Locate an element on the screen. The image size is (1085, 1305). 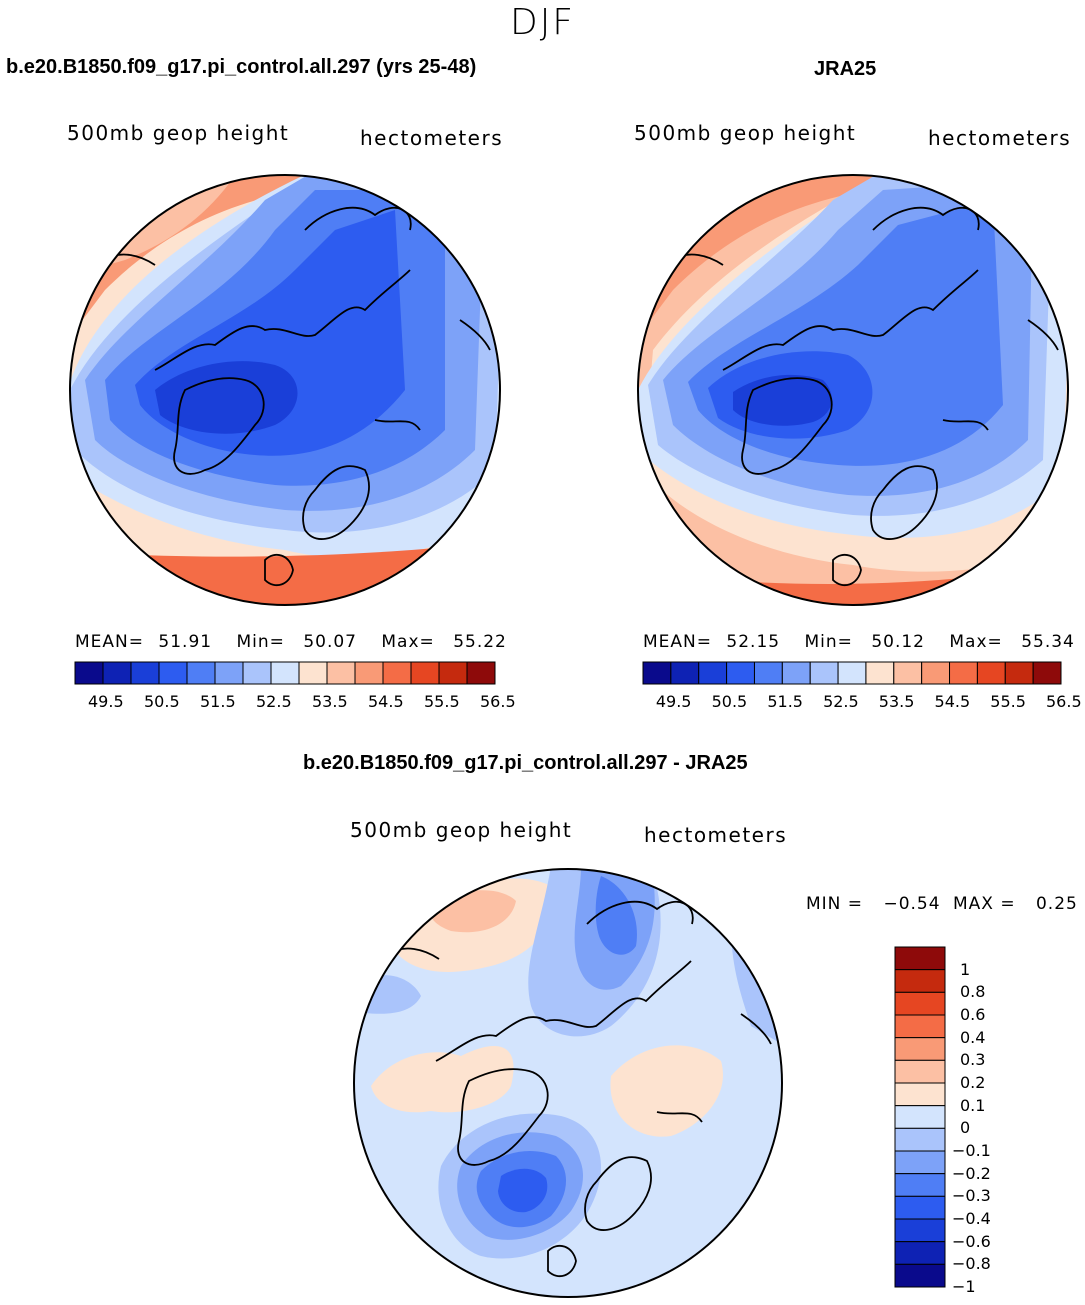
panel1-max-value: 55.22 is located at coordinates (480, 642).